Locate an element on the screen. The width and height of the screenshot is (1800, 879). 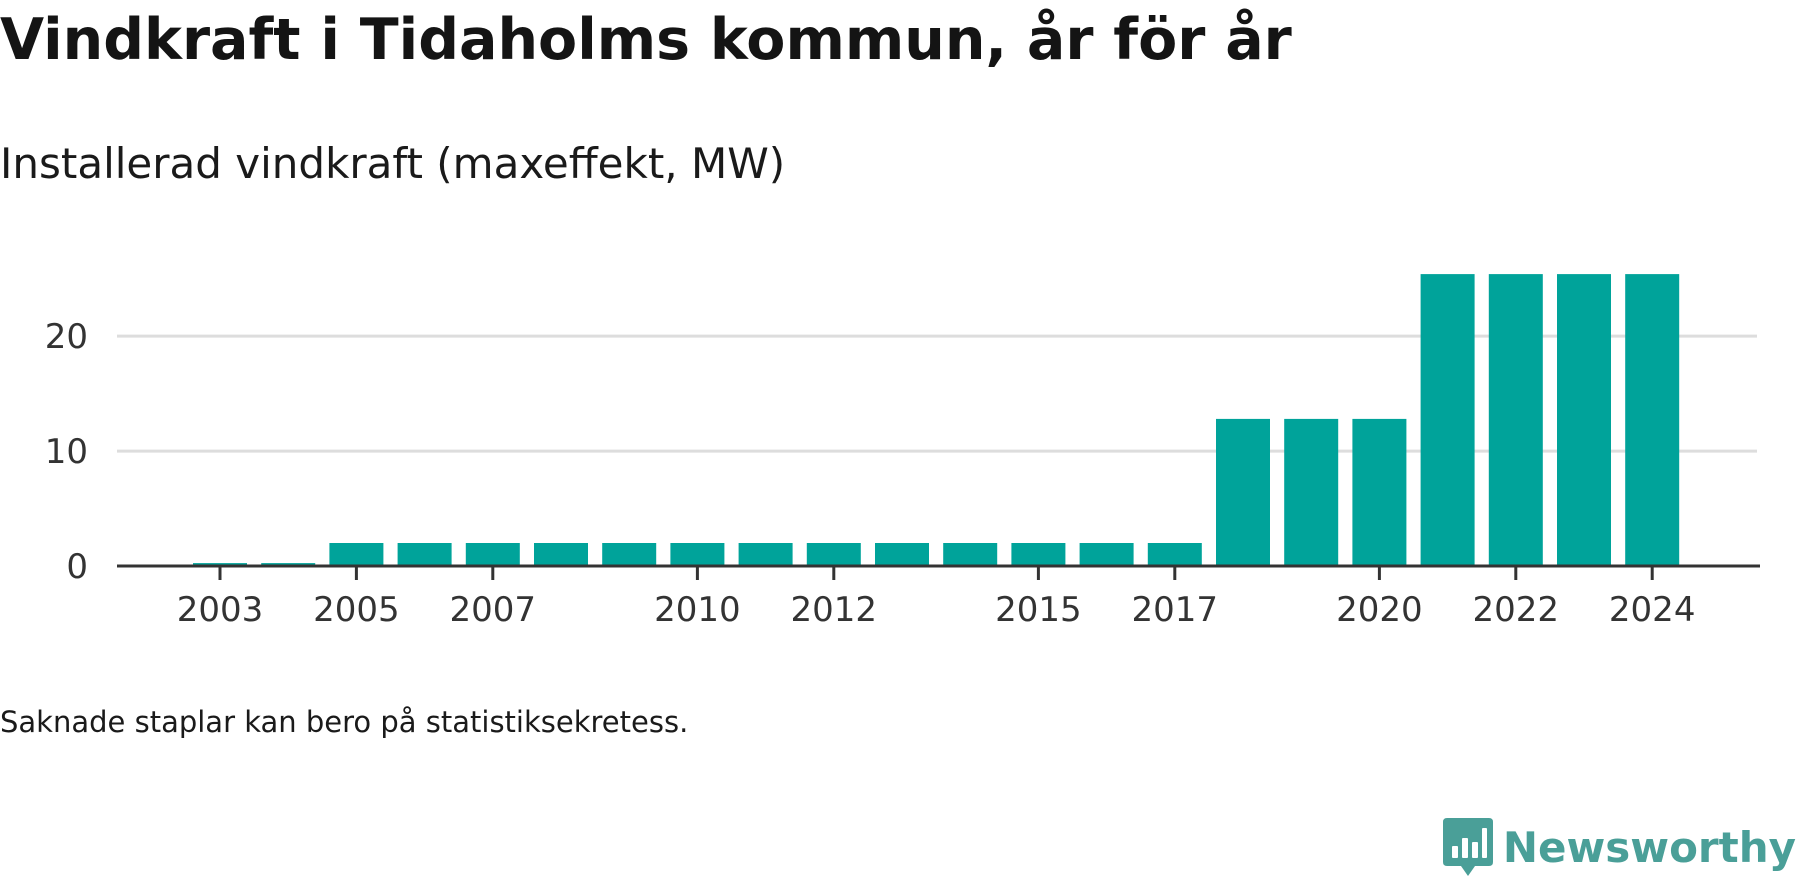
bar-2012 is located at coordinates (833, 554).